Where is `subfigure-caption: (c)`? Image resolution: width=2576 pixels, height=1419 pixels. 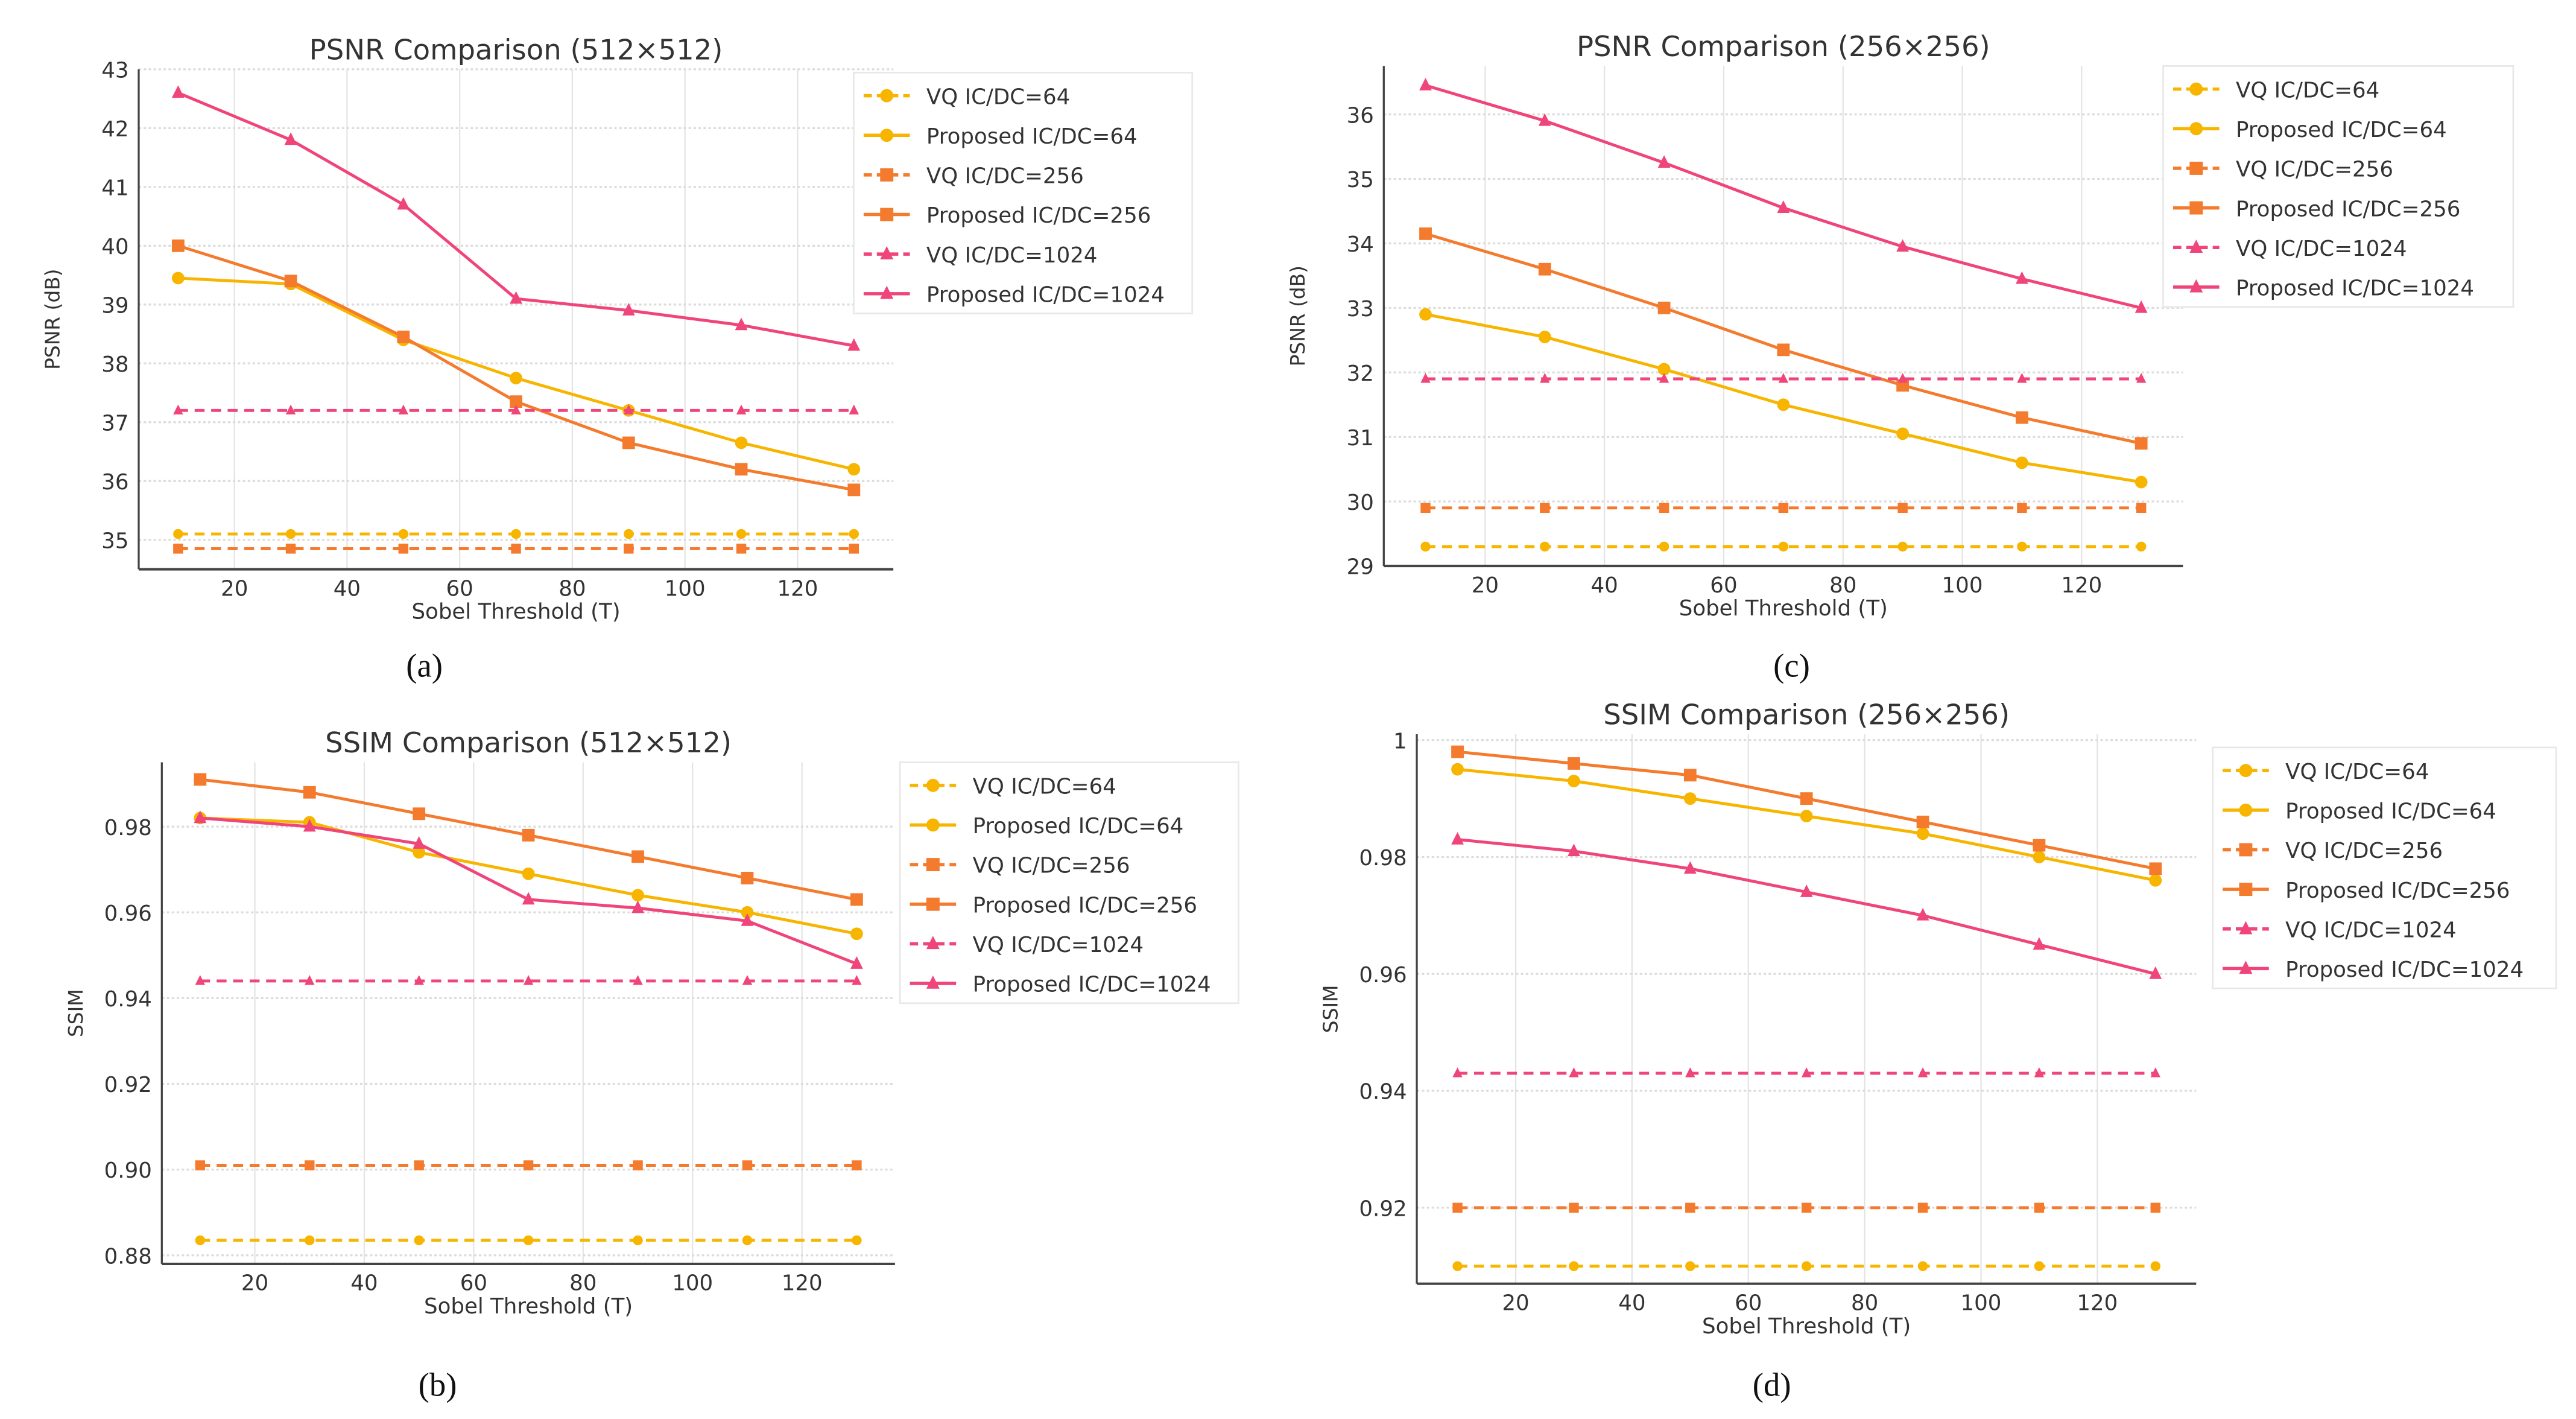 subfigure-caption: (c) is located at coordinates (1791, 665).